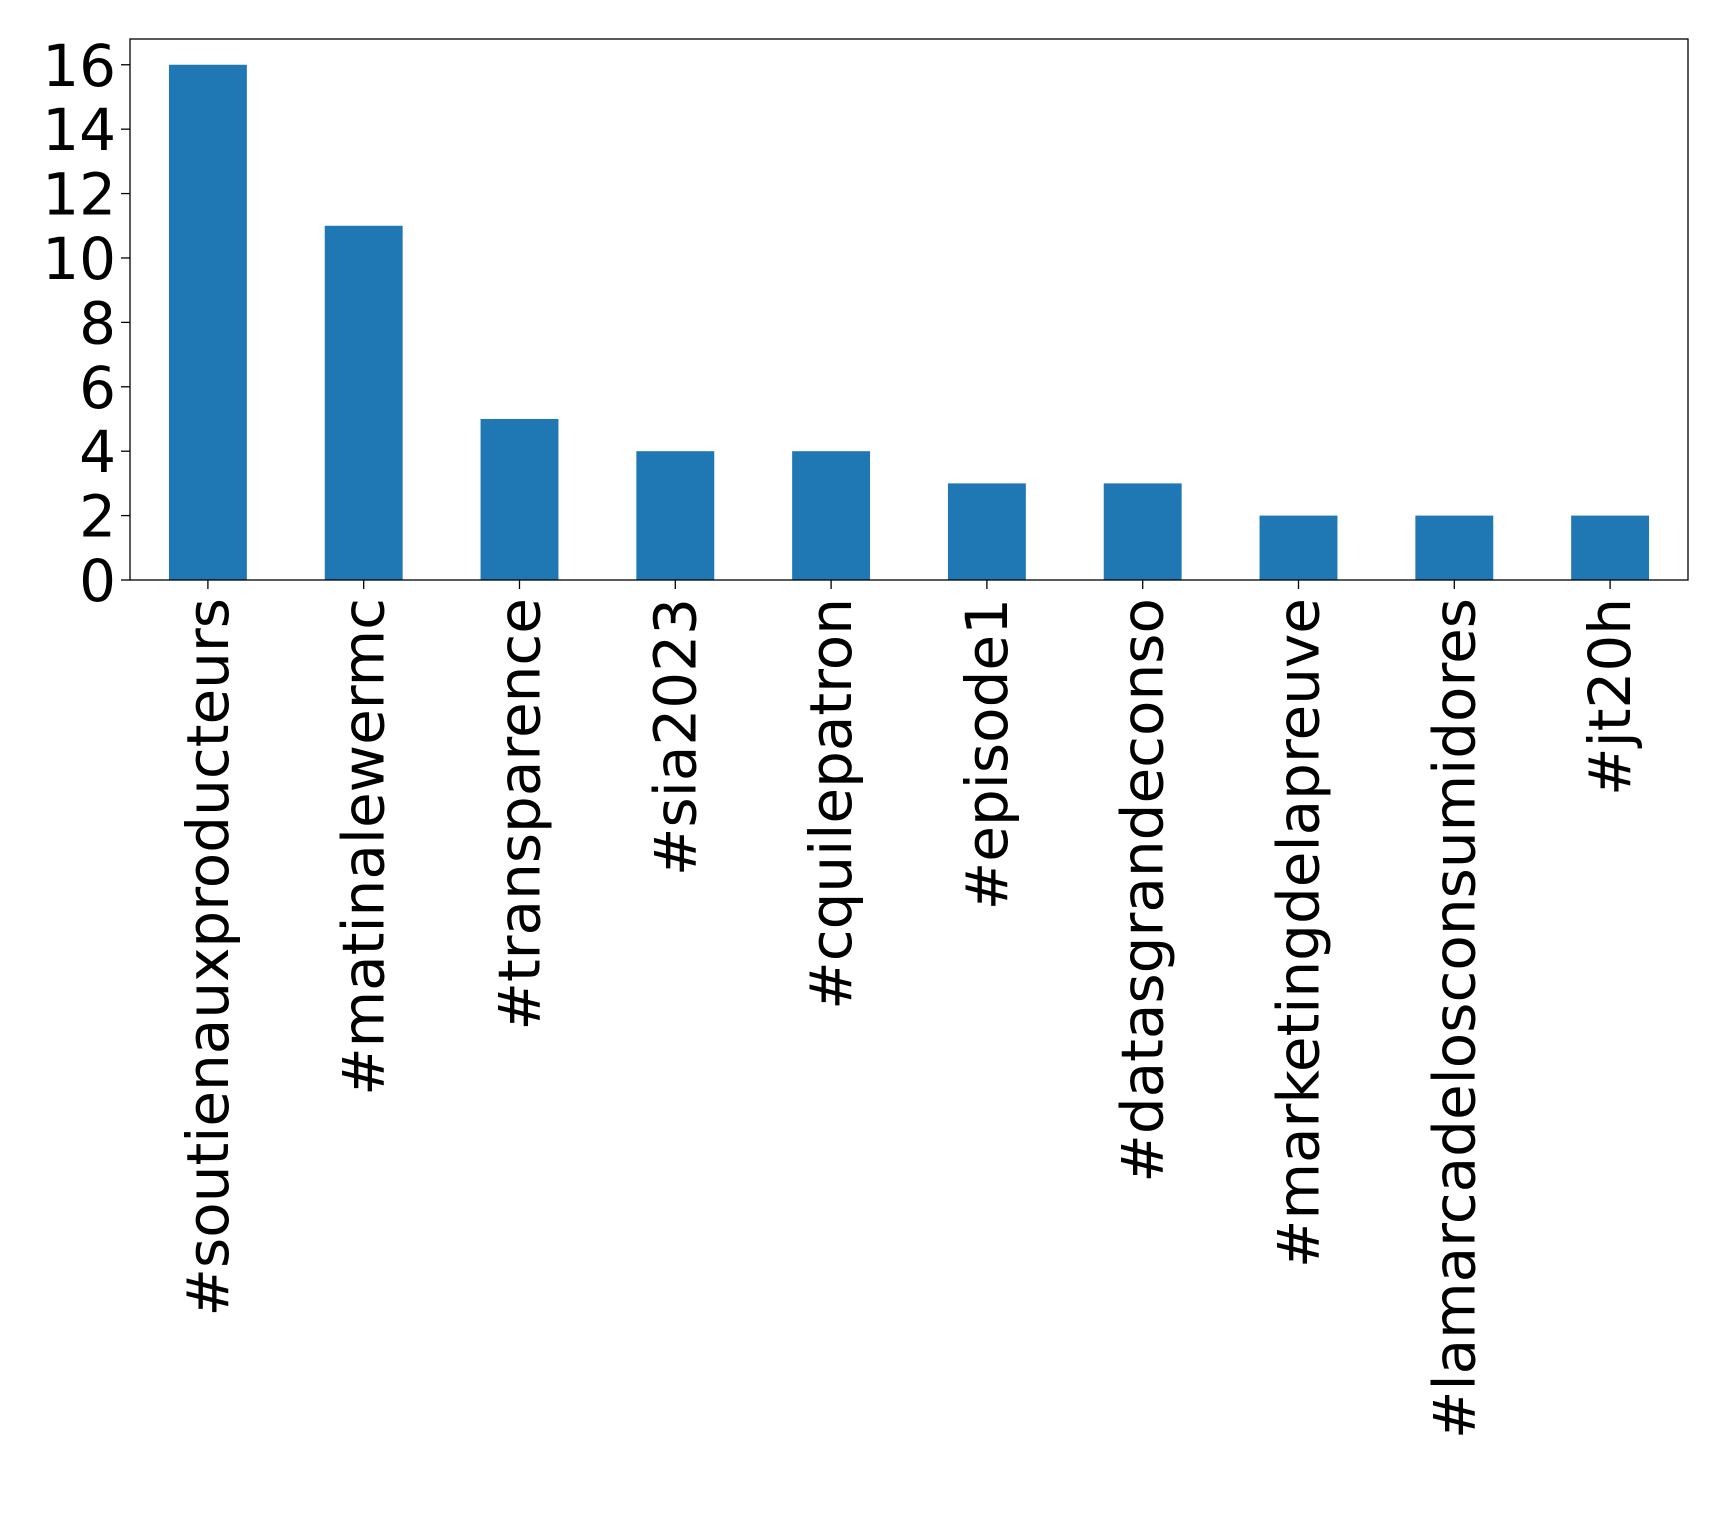 The width and height of the screenshot is (1719, 1534). What do you see at coordinates (364, 847) in the screenshot?
I see `x-tick-label: #matinalewermc` at bounding box center [364, 847].